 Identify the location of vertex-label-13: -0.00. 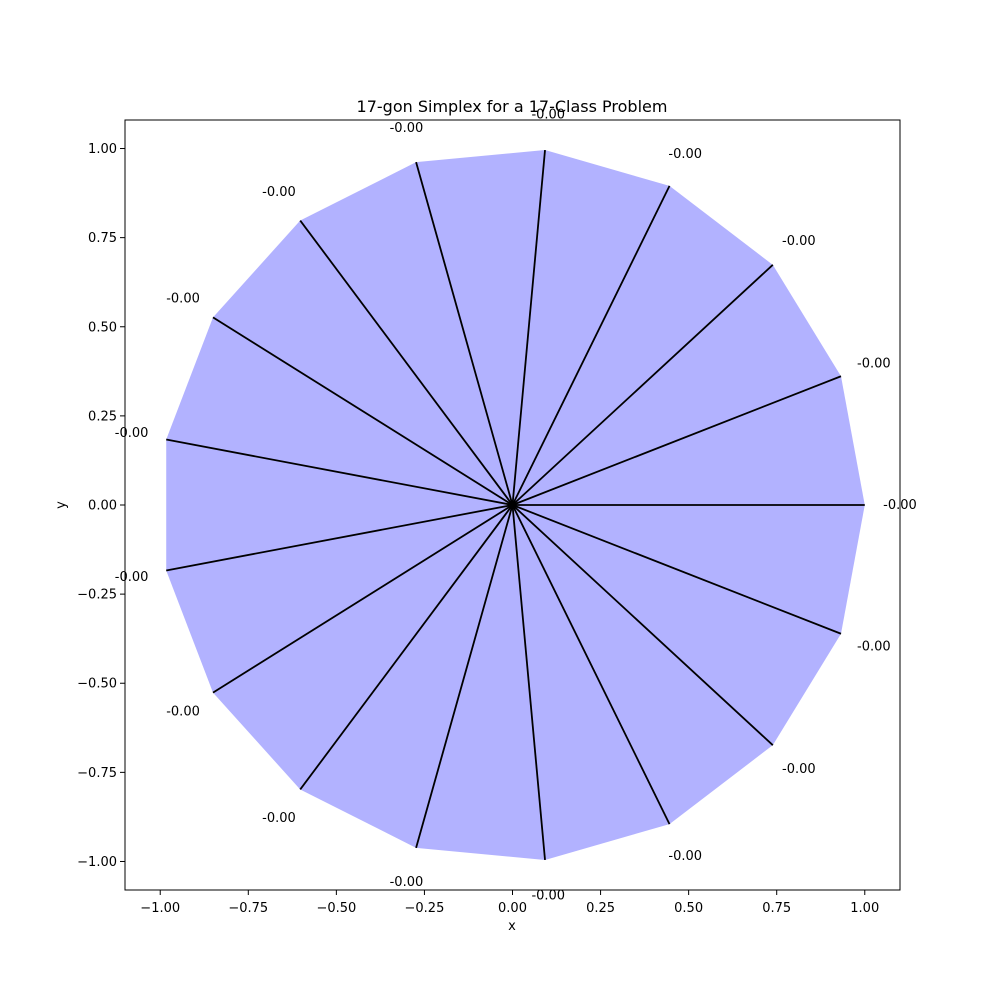
(548, 895).